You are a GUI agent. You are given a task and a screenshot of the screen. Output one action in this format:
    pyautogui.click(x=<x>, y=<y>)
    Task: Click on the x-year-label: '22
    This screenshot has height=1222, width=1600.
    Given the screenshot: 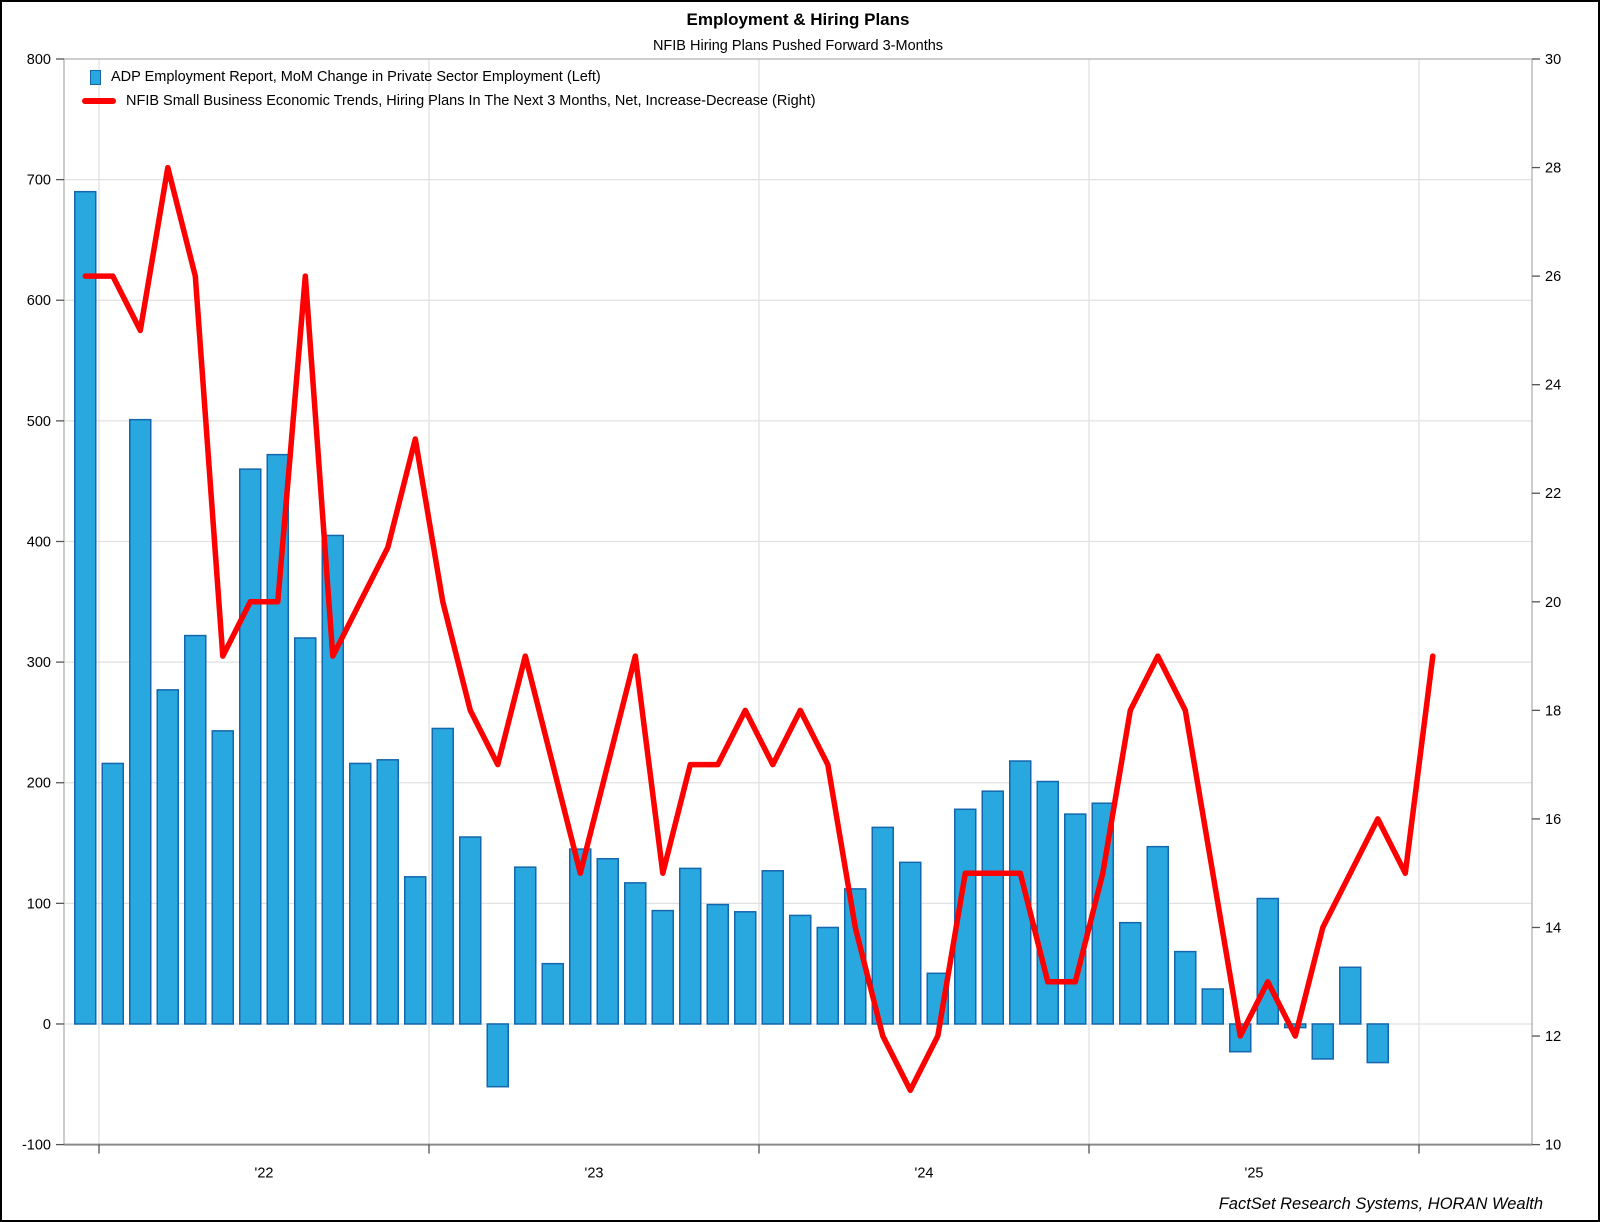 What is the action you would take?
    pyautogui.click(x=264, y=1174)
    